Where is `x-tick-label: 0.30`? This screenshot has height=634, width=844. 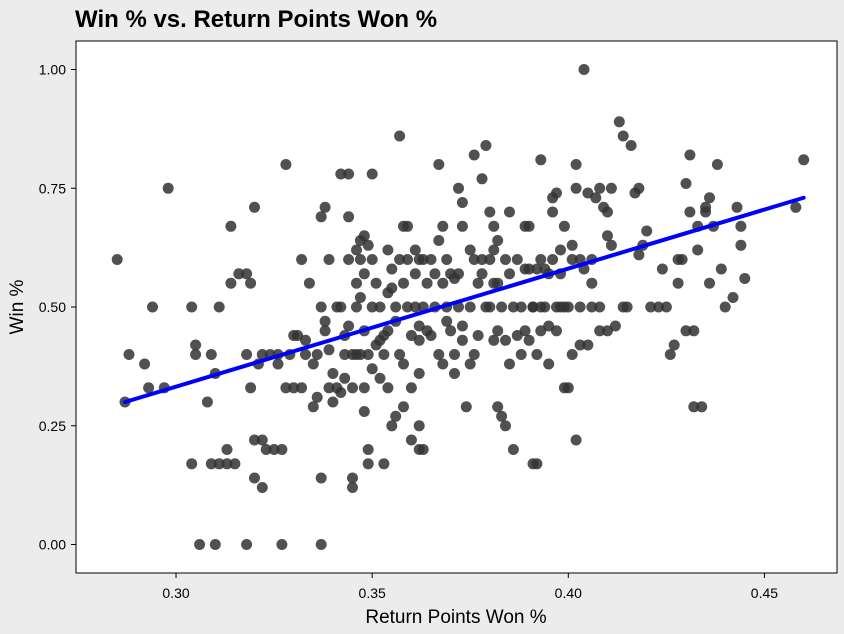 x-tick-label: 0.30 is located at coordinates (175, 593).